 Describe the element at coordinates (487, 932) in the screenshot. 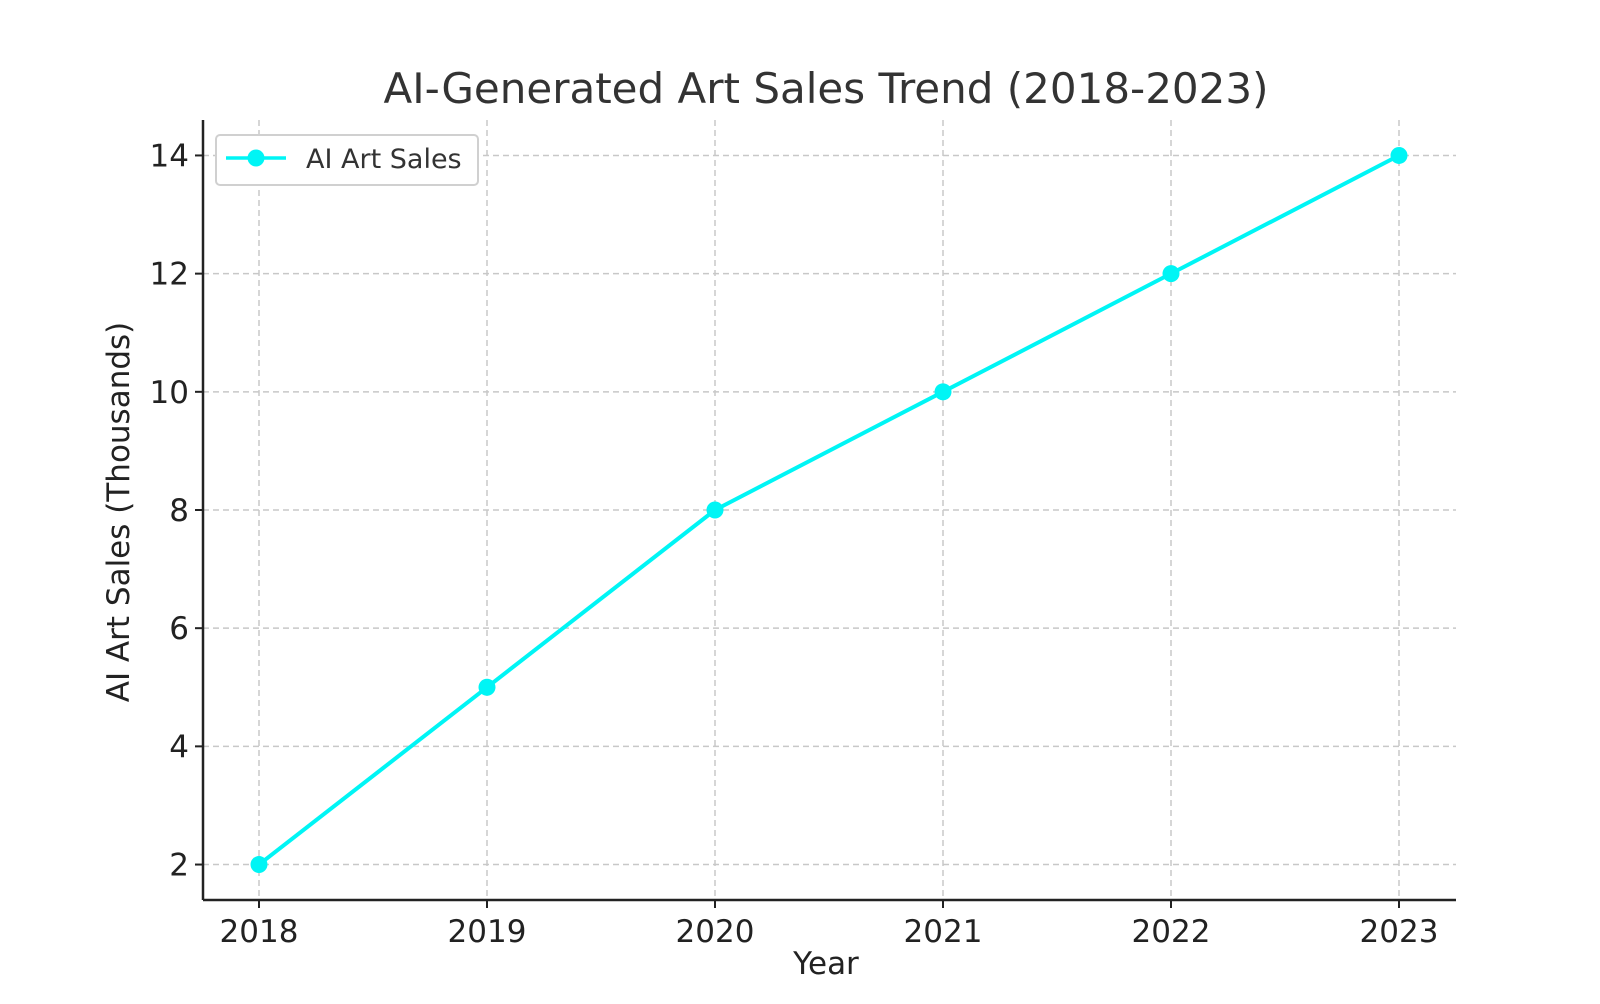

I see `x-tick-label: 2019` at that location.